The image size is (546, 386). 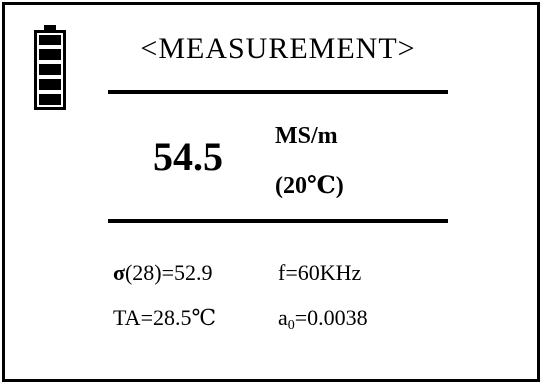 I want to click on a0-prefix: a, so click(x=283, y=317).